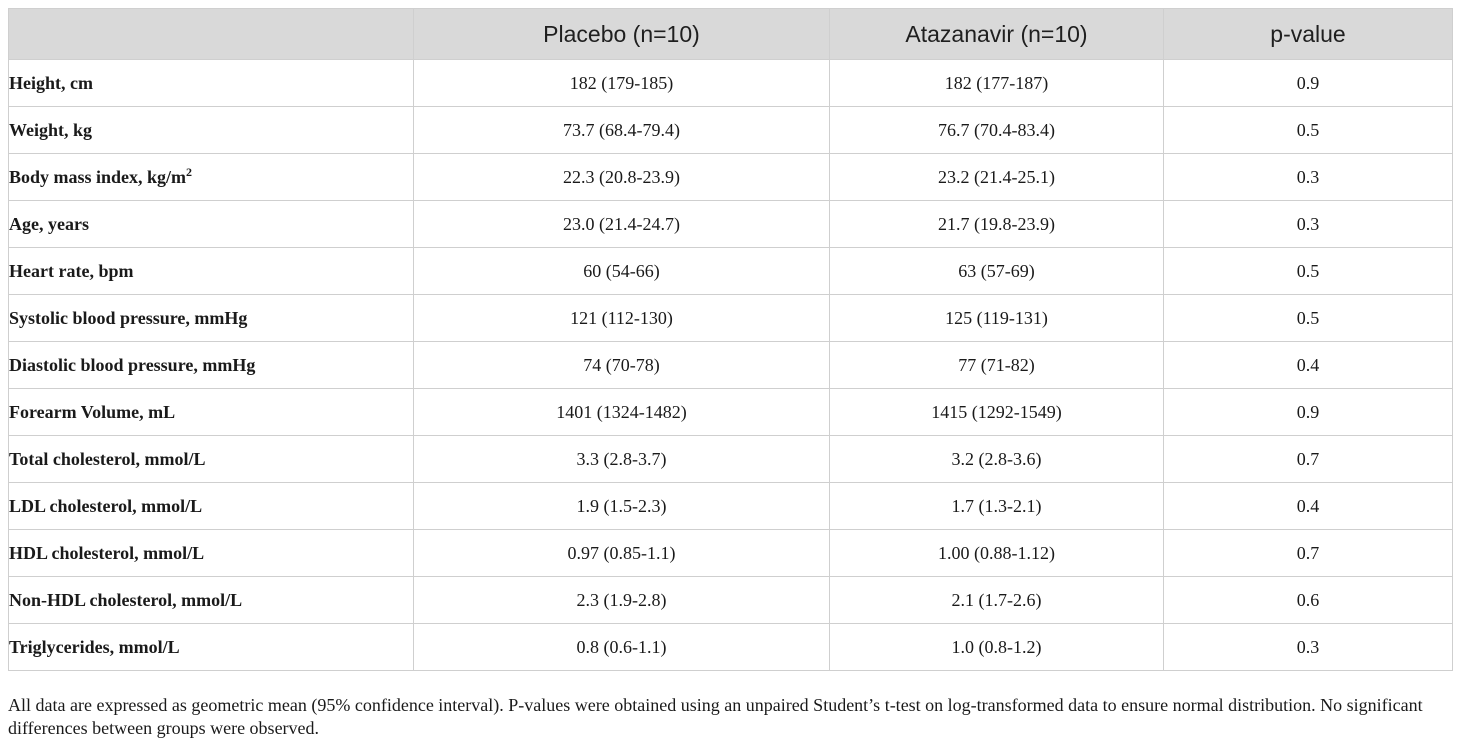 Image resolution: width=1460 pixels, height=749 pixels. I want to click on row-label-text: Body mass index, kg/m, so click(98, 176).